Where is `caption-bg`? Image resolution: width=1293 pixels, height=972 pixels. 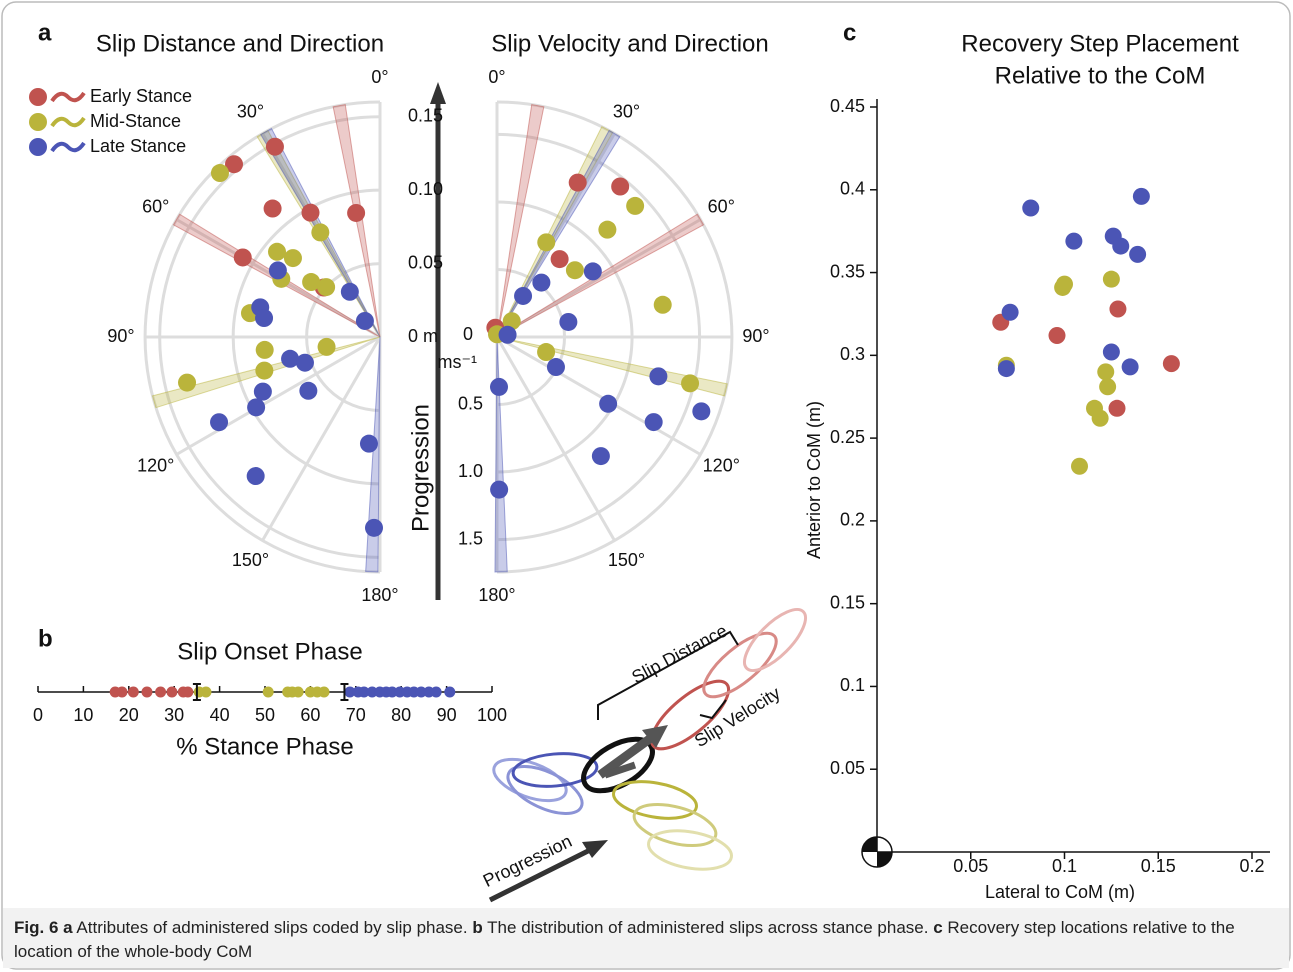 caption-bg is located at coordinates (646, 938).